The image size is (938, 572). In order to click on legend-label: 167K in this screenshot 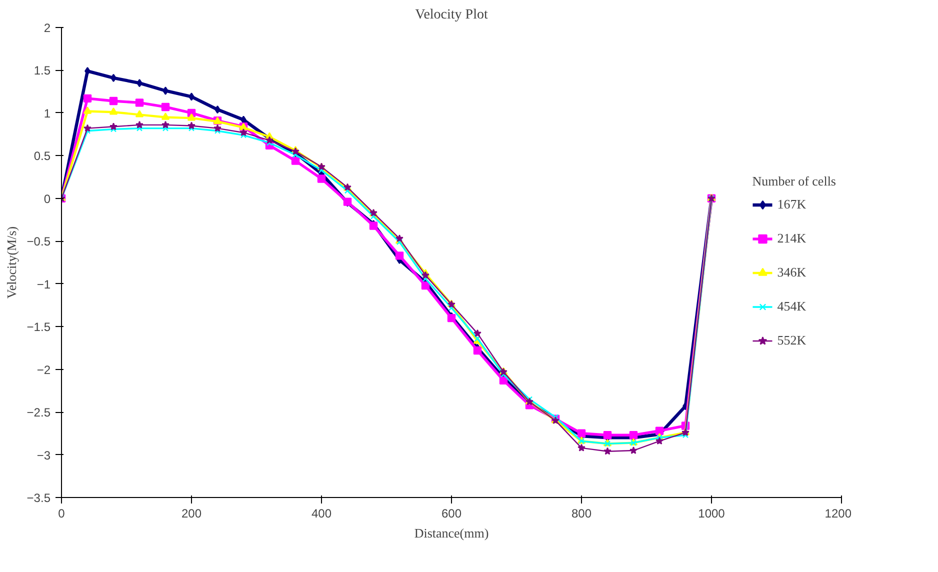, I will do `click(791, 204)`.